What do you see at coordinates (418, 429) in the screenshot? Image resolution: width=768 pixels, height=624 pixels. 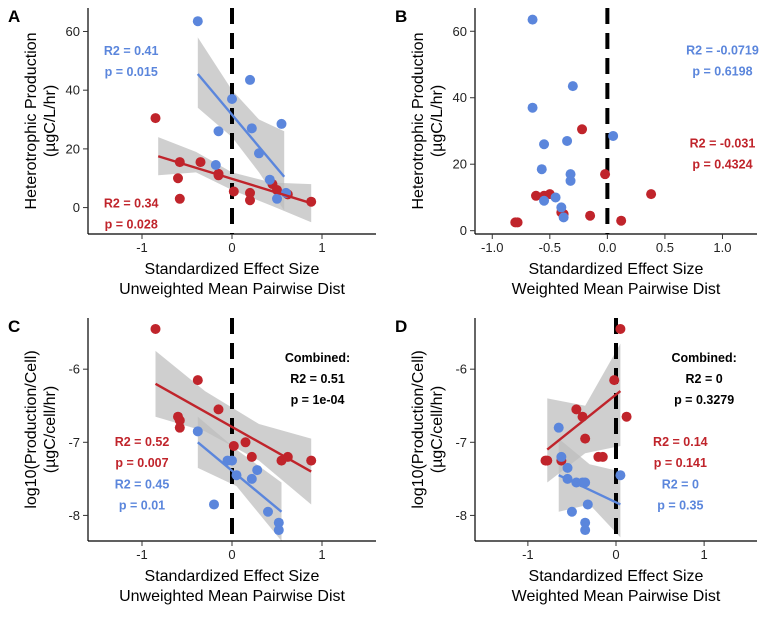 I see `y-axis-title: log10(Production/Cell)` at bounding box center [418, 429].